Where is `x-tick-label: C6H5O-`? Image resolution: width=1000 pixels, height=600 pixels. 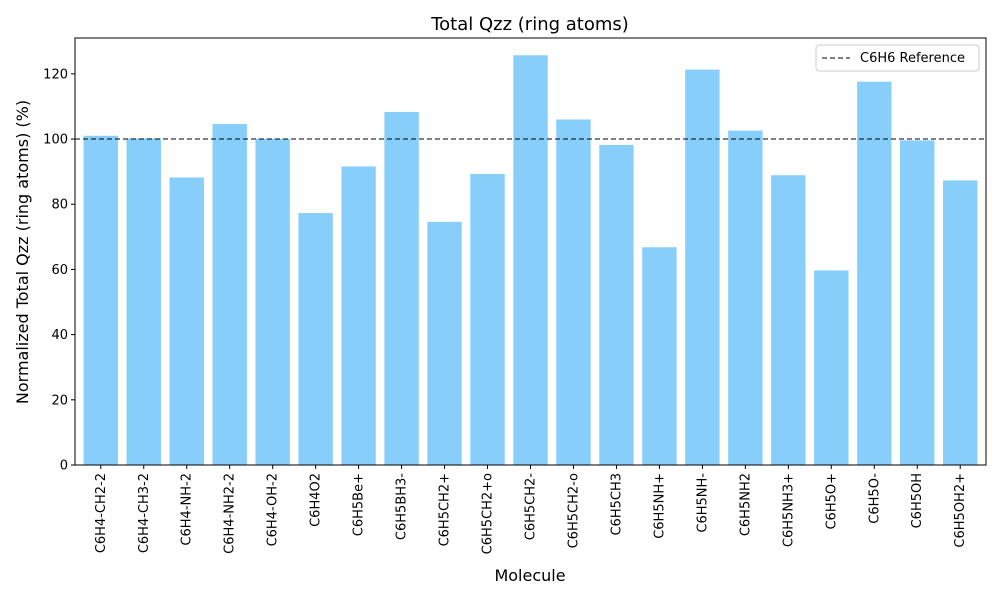 x-tick-label: C6H5O- is located at coordinates (874, 498).